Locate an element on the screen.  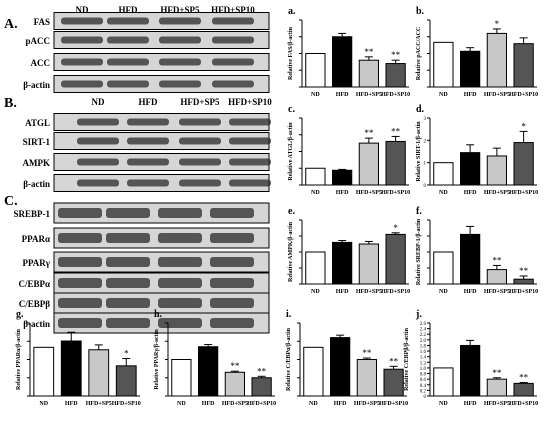
blot-row-label: FAS is located at coordinates (42, 22).